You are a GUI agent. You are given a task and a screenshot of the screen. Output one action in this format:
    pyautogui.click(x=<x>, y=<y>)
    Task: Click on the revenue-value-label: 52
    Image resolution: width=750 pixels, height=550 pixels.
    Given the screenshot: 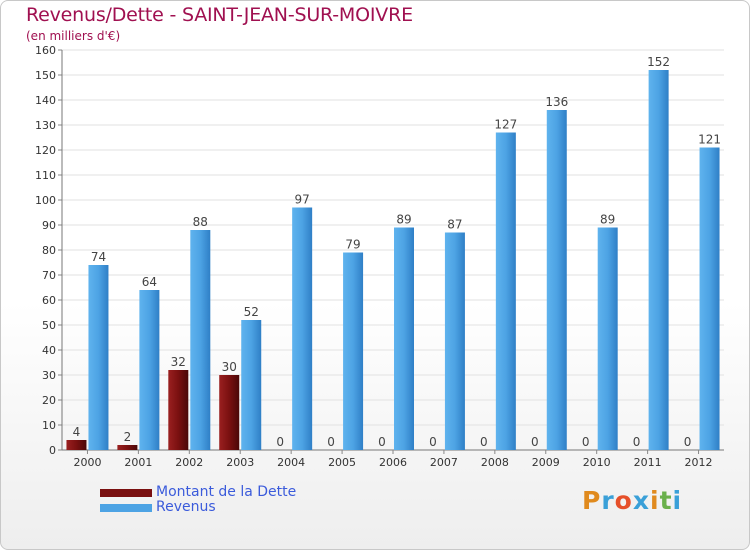 What is the action you would take?
    pyautogui.click(x=251, y=312)
    